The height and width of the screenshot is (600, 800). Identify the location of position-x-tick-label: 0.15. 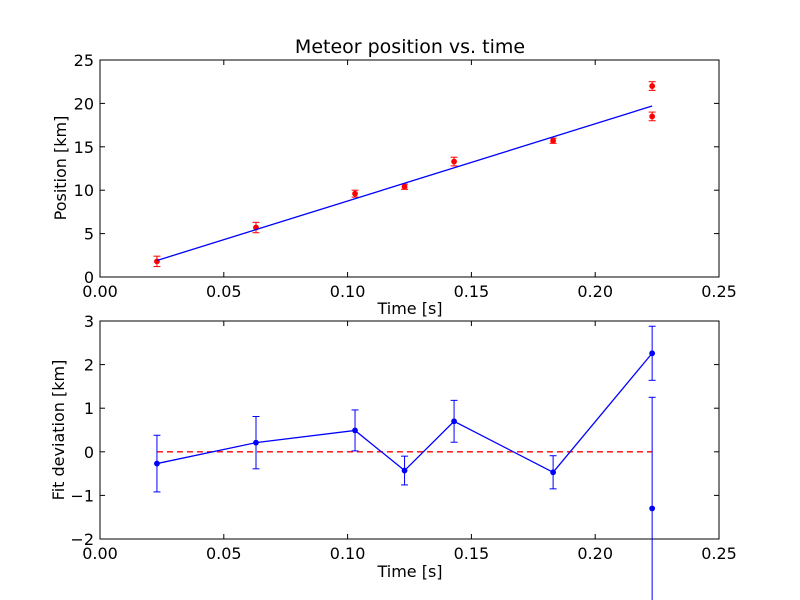
(472, 291).